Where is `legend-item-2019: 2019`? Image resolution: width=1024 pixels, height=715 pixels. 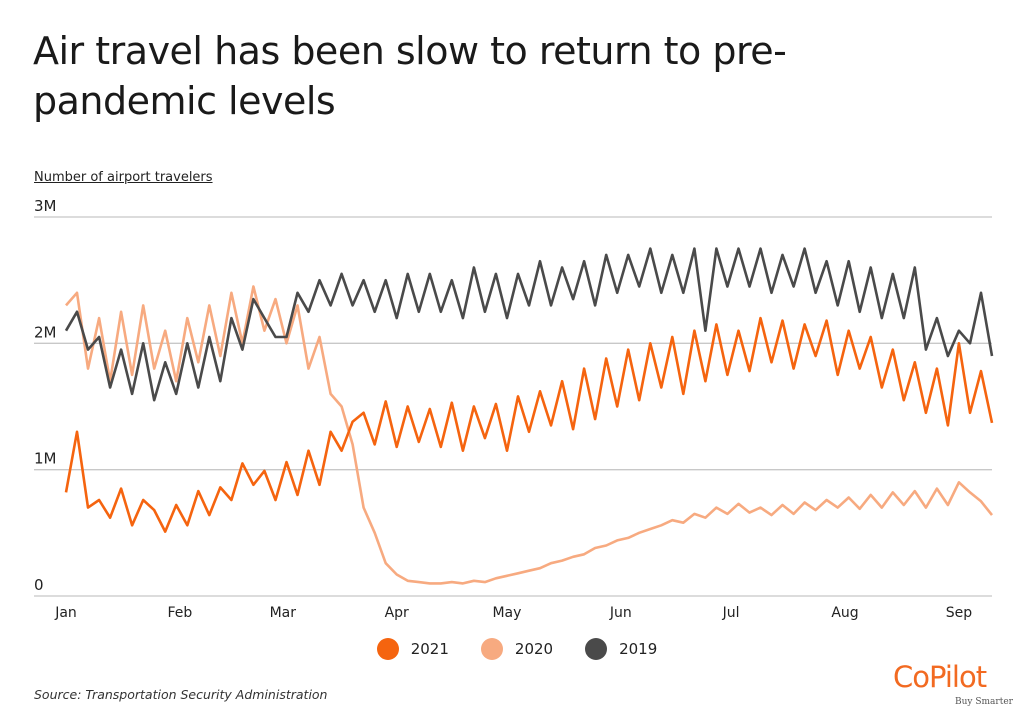
legend-item-2019: 2019 is located at coordinates (621, 649).